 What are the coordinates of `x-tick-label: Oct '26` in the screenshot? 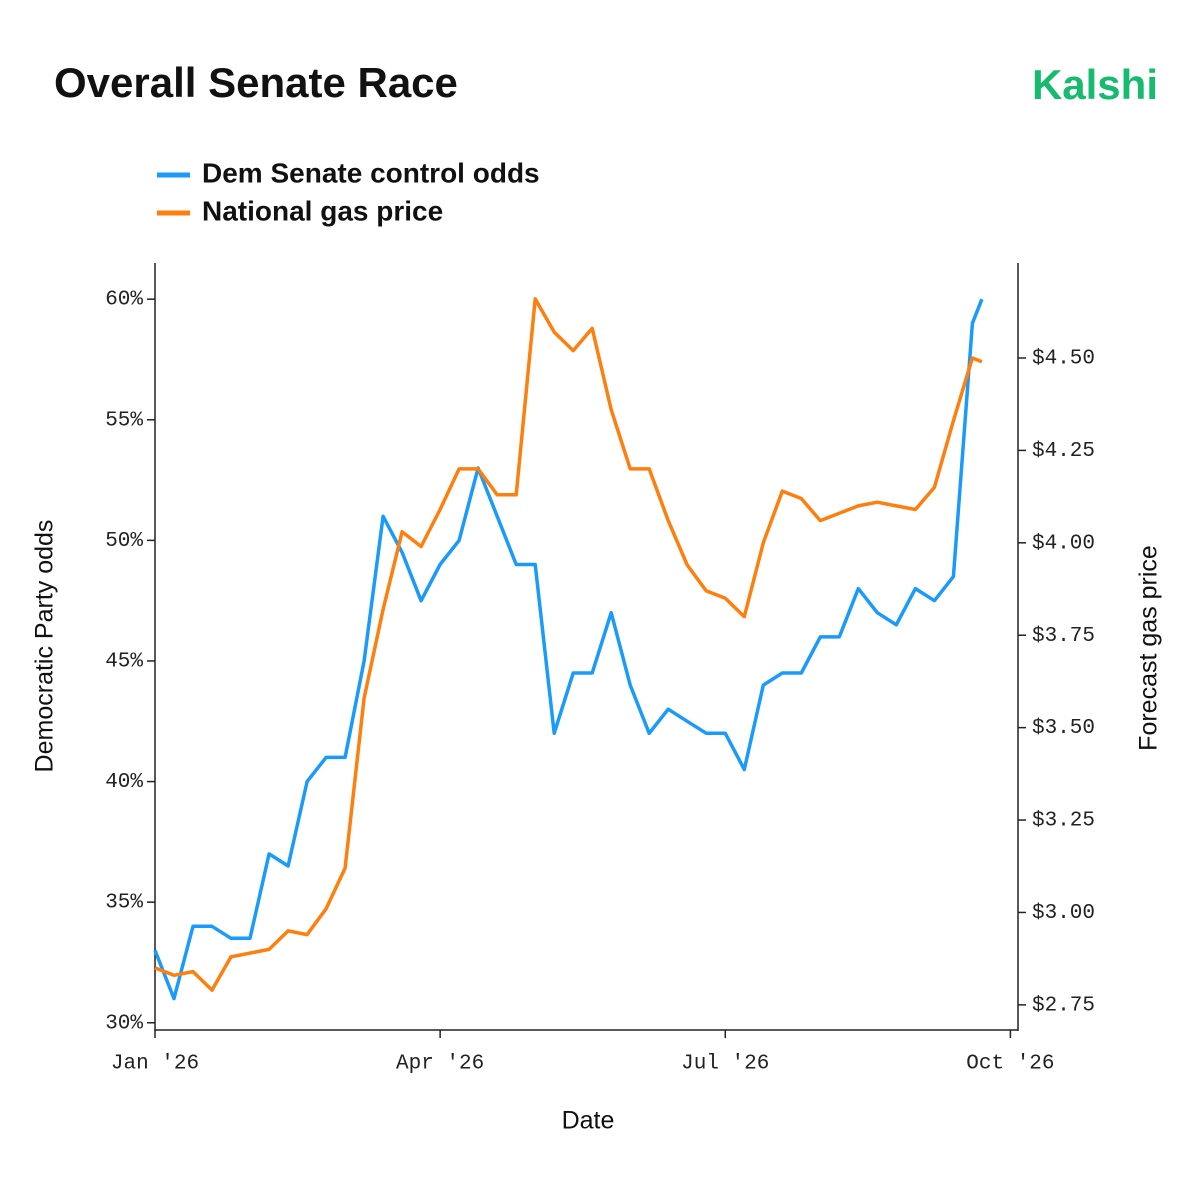 It's located at (1010, 1064).